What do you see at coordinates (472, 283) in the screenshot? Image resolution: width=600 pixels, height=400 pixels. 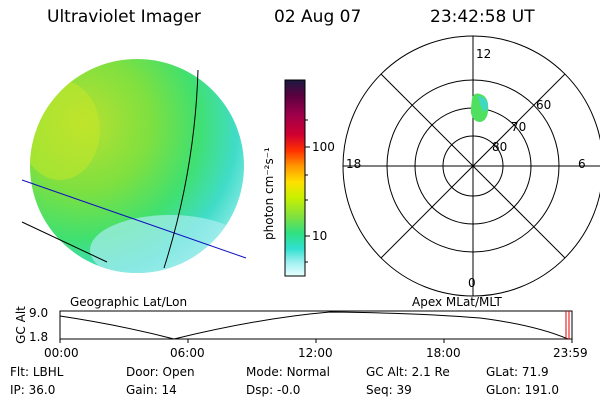 I see `mlt-label-bottom: 0` at bounding box center [472, 283].